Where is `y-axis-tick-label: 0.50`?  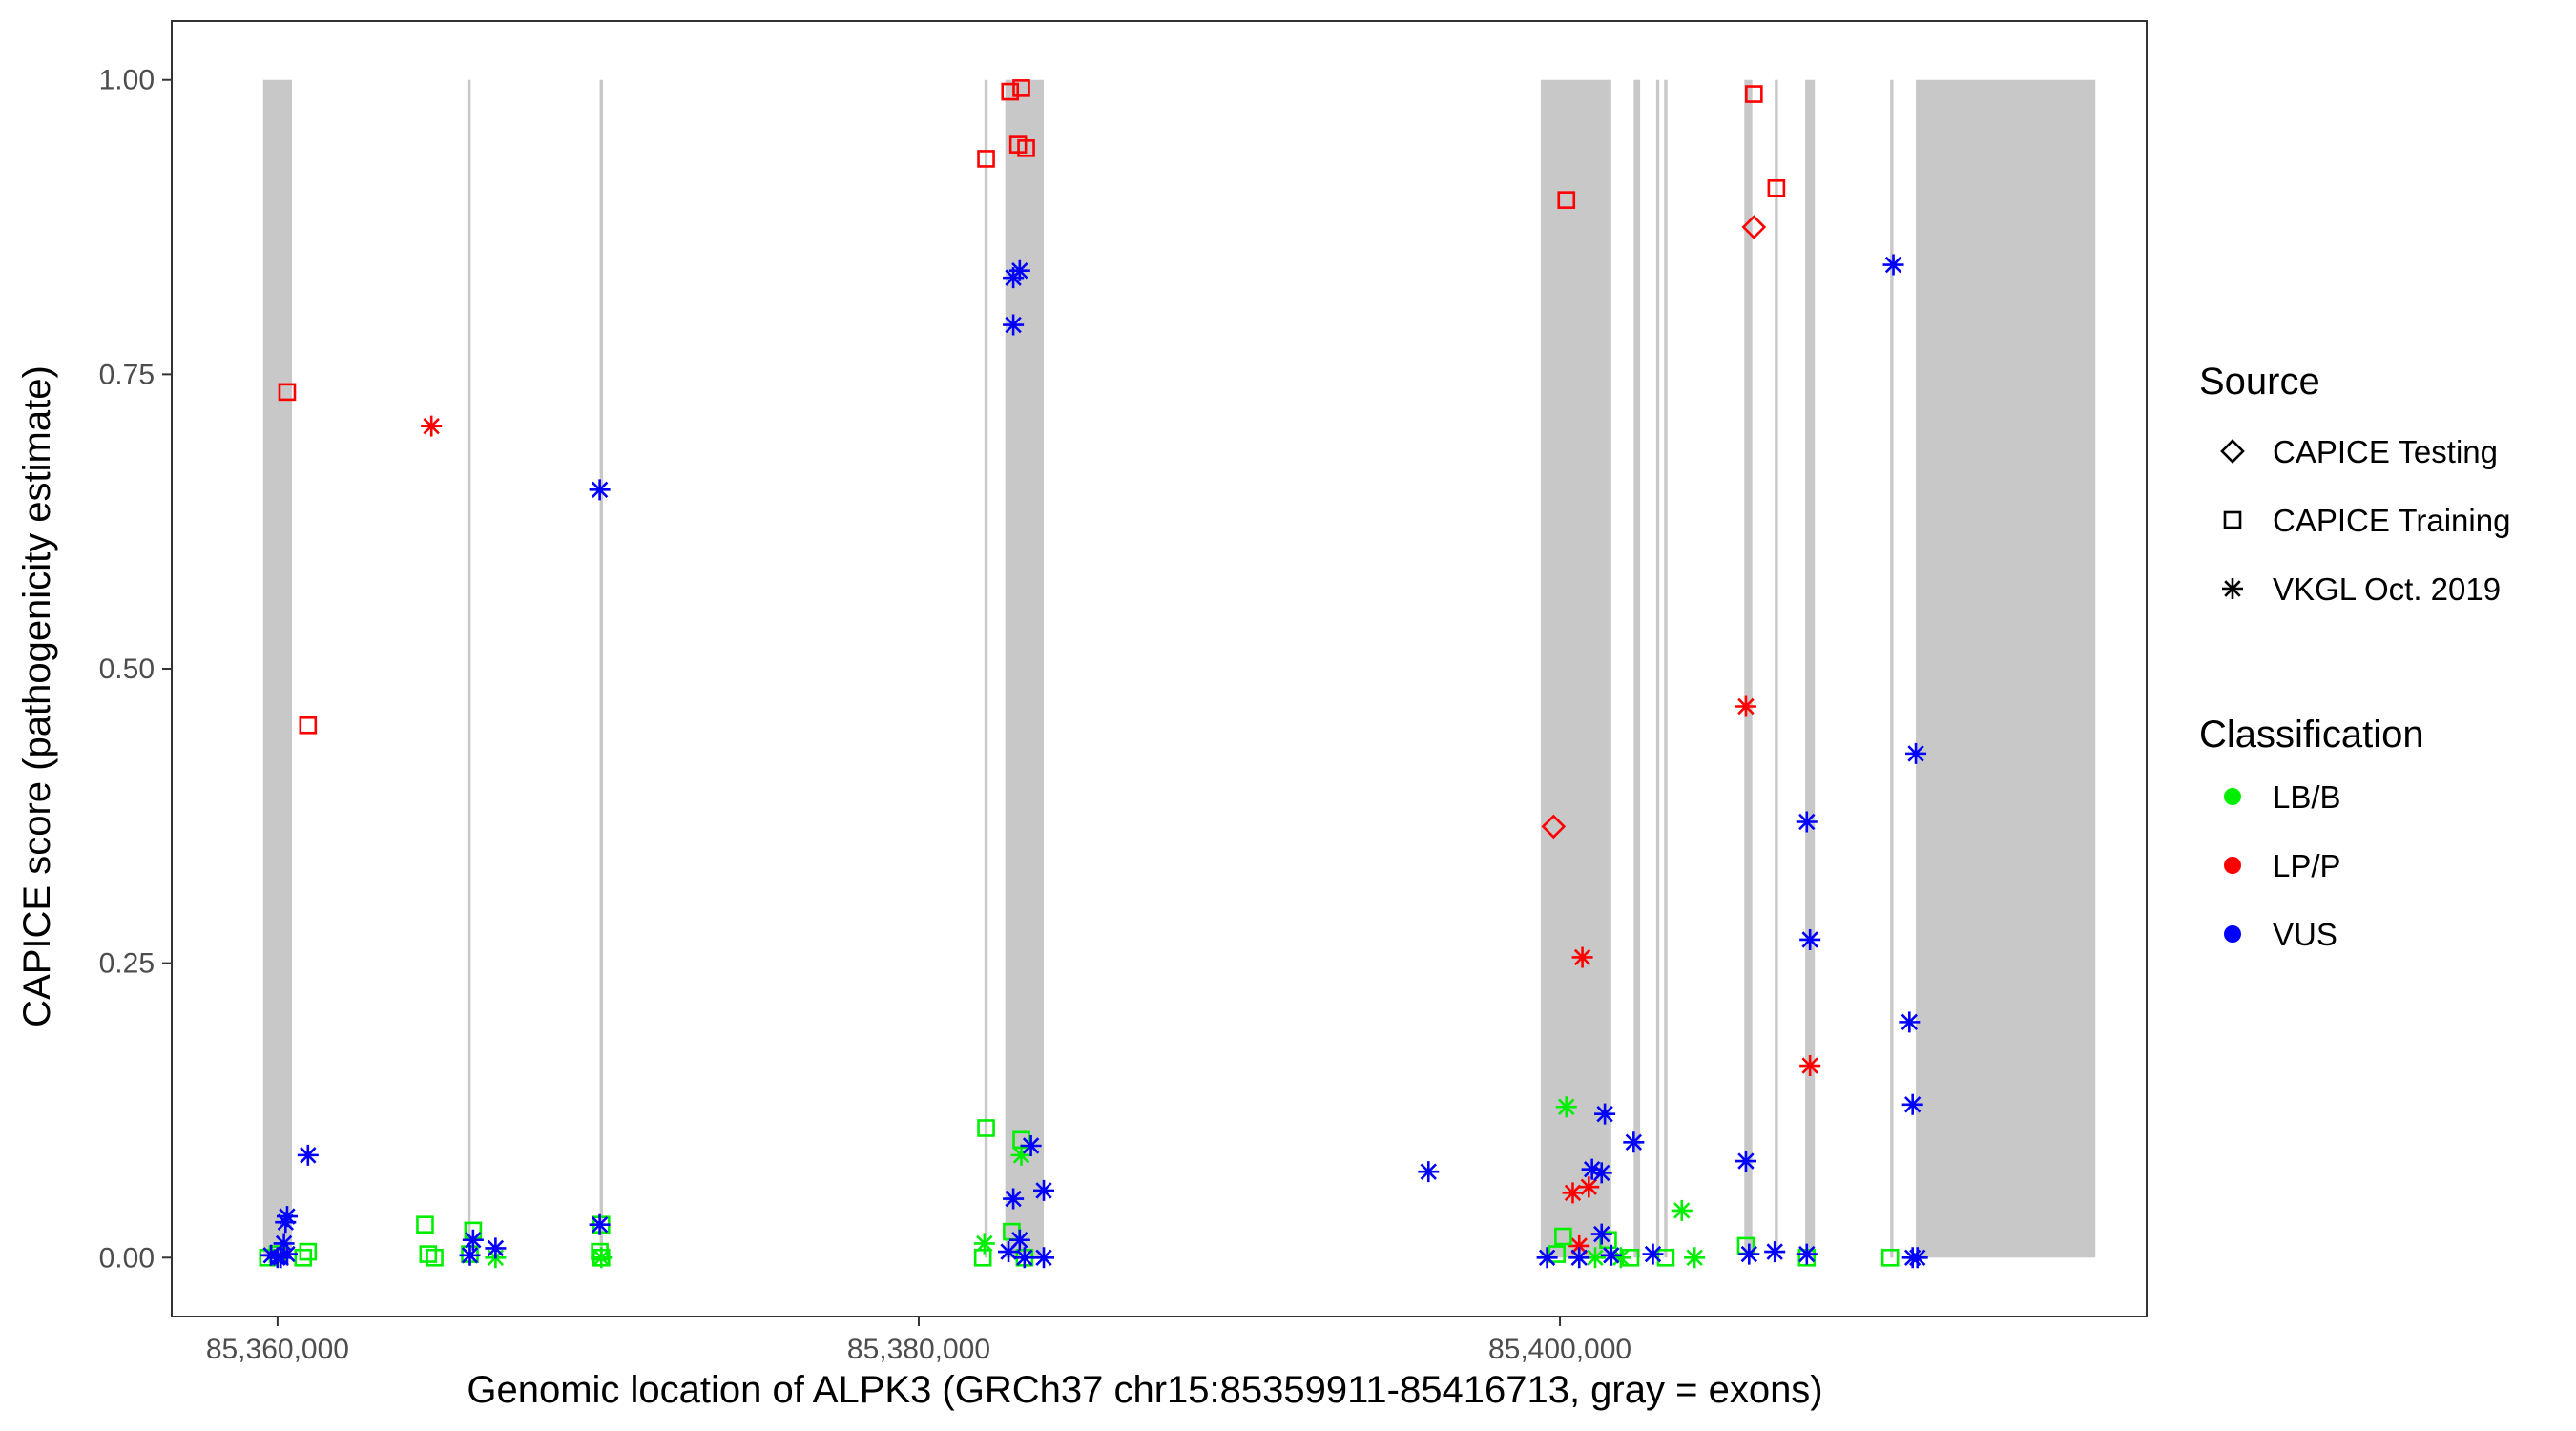 y-axis-tick-label: 0.50 is located at coordinates (127, 669).